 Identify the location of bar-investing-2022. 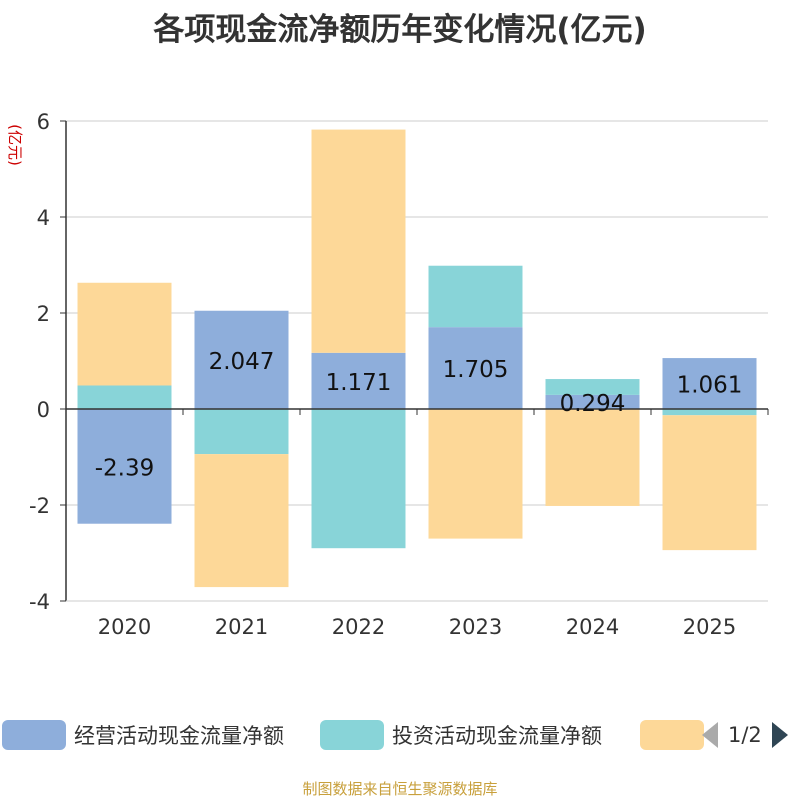
(358, 479).